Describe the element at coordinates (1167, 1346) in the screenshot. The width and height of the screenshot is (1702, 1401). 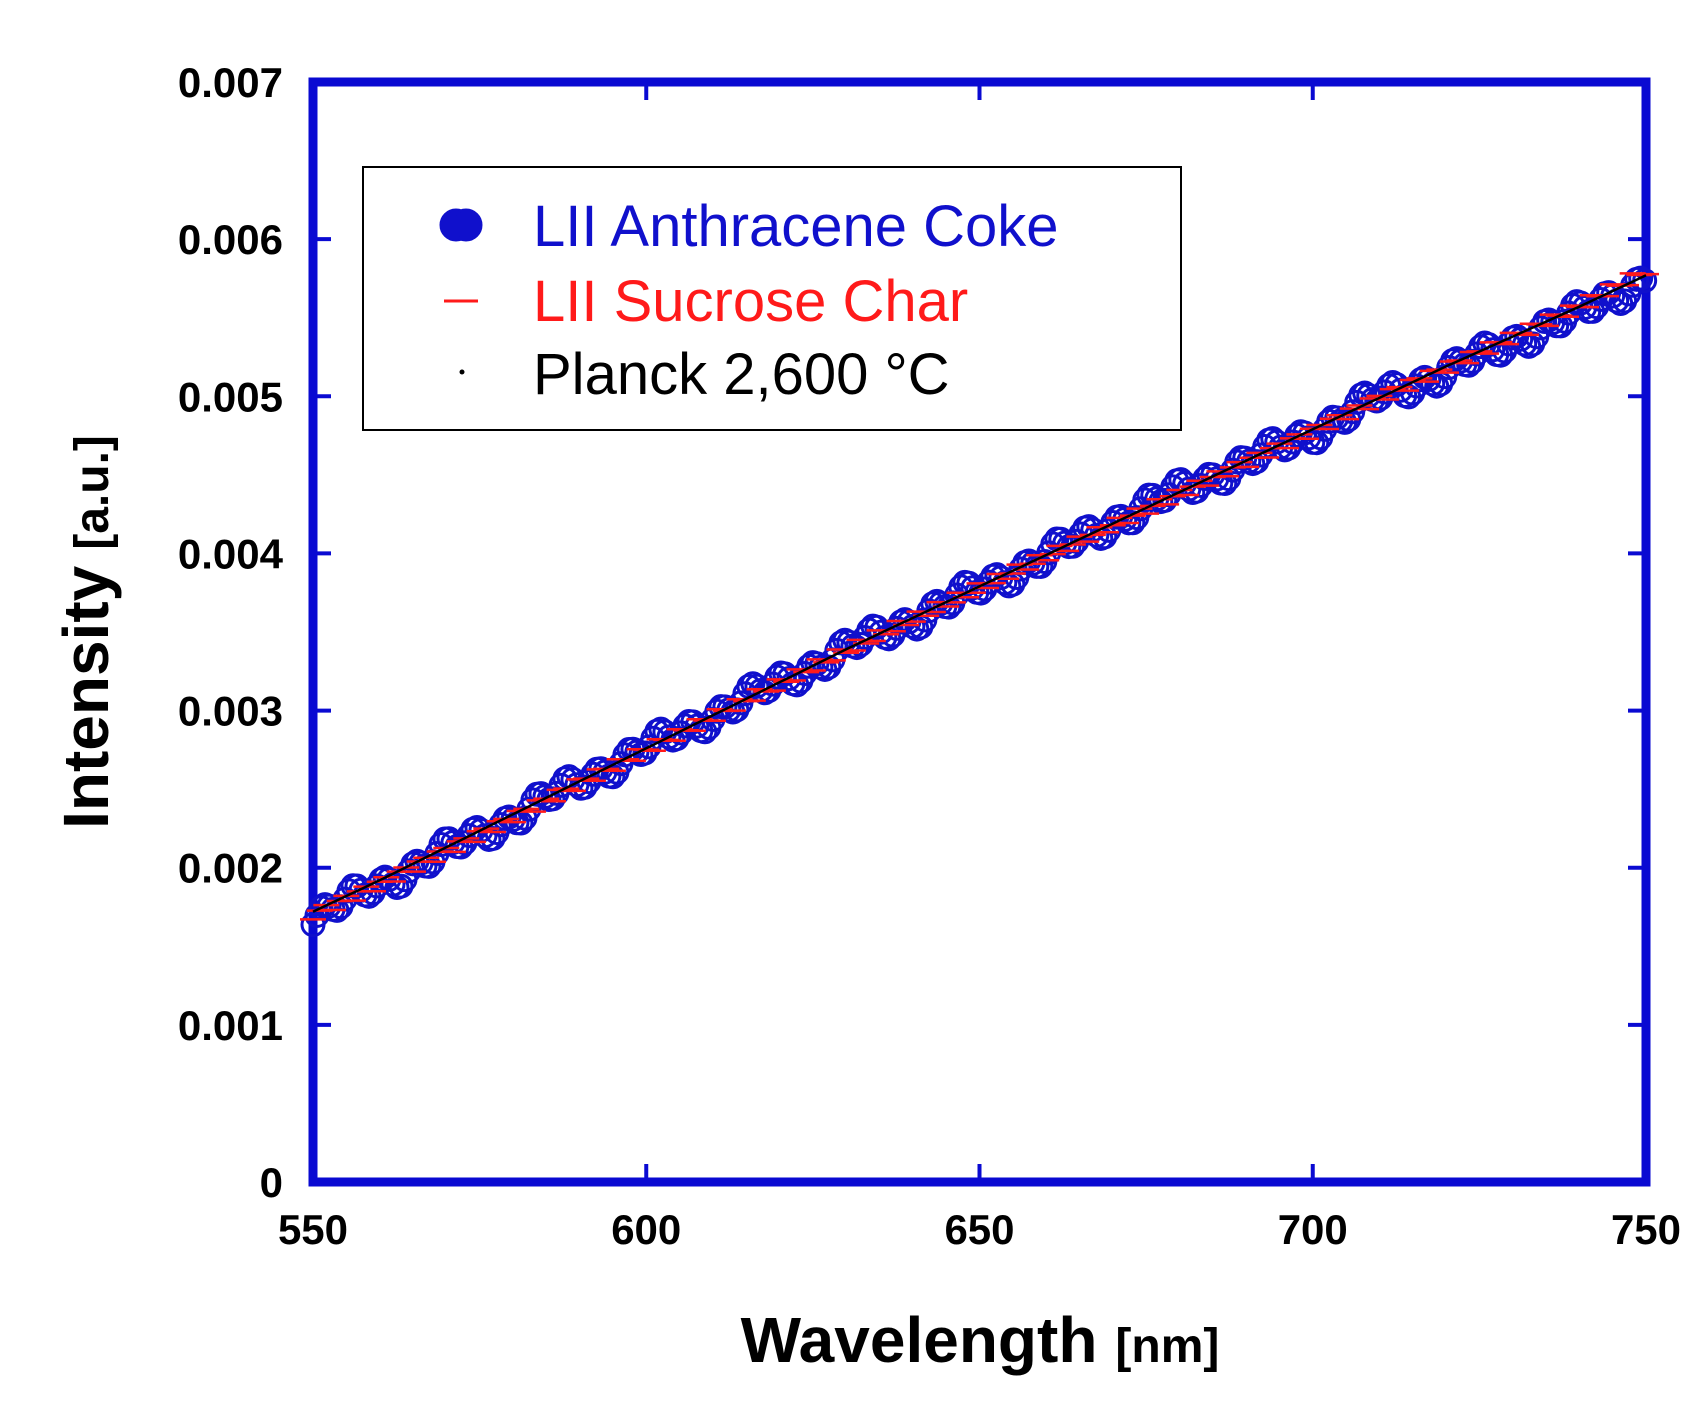
I see `x-axis-unit: [nm]` at that location.